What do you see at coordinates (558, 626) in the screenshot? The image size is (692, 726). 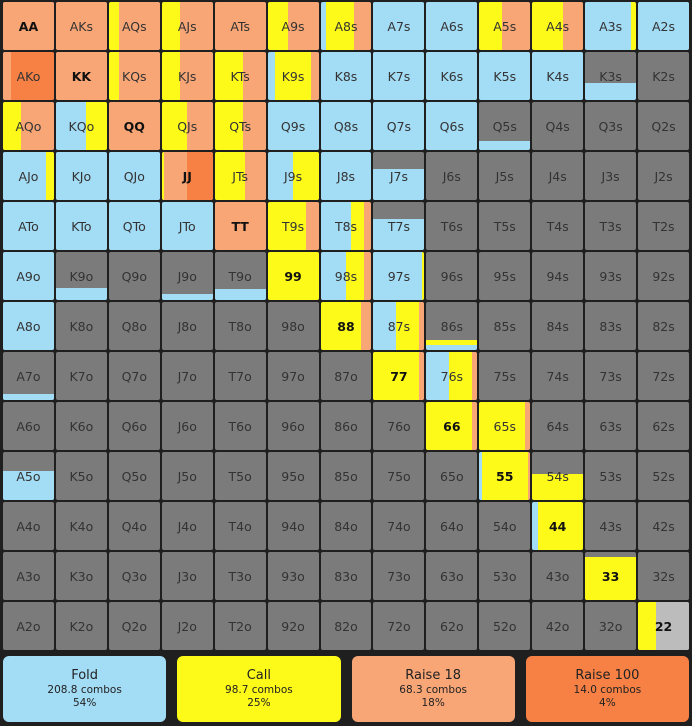 I see `hand-cell: 42o` at bounding box center [558, 626].